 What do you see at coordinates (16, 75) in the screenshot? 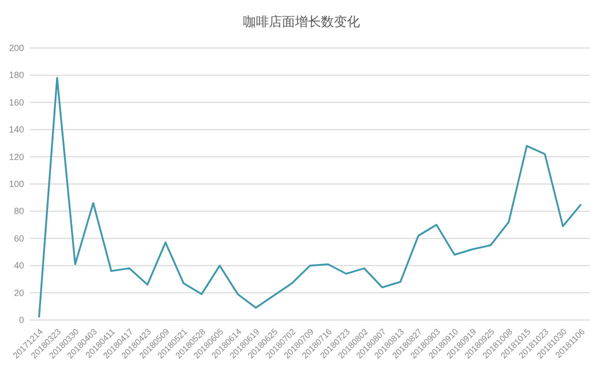
I see `y-tick-label: 180` at bounding box center [16, 75].